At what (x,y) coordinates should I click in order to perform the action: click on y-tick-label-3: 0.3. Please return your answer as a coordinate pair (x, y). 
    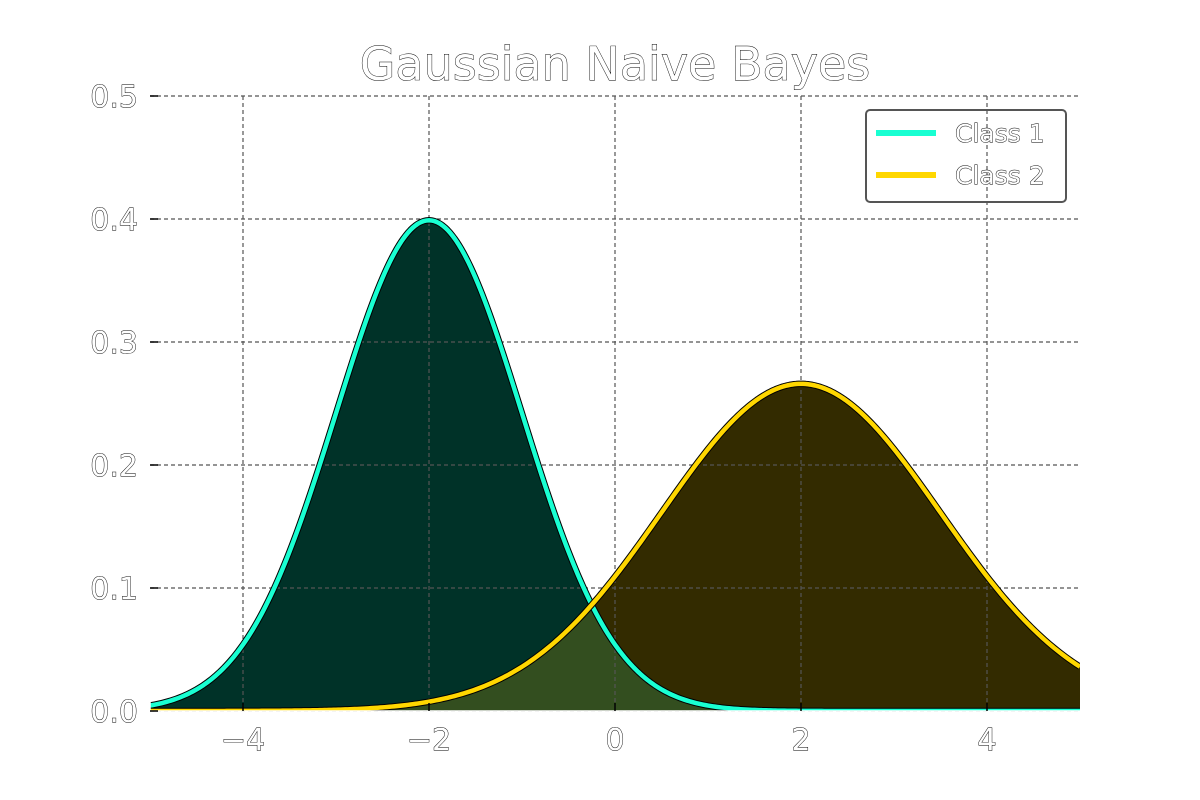
    Looking at the image, I should click on (114, 343).